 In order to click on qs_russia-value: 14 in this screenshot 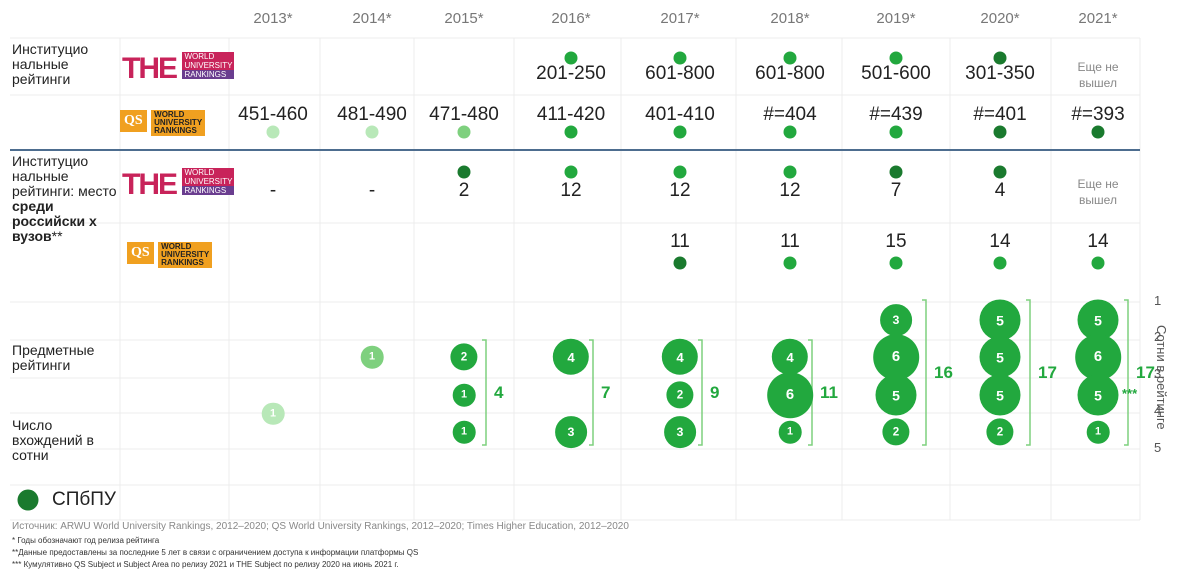, I will do `click(1000, 241)`.